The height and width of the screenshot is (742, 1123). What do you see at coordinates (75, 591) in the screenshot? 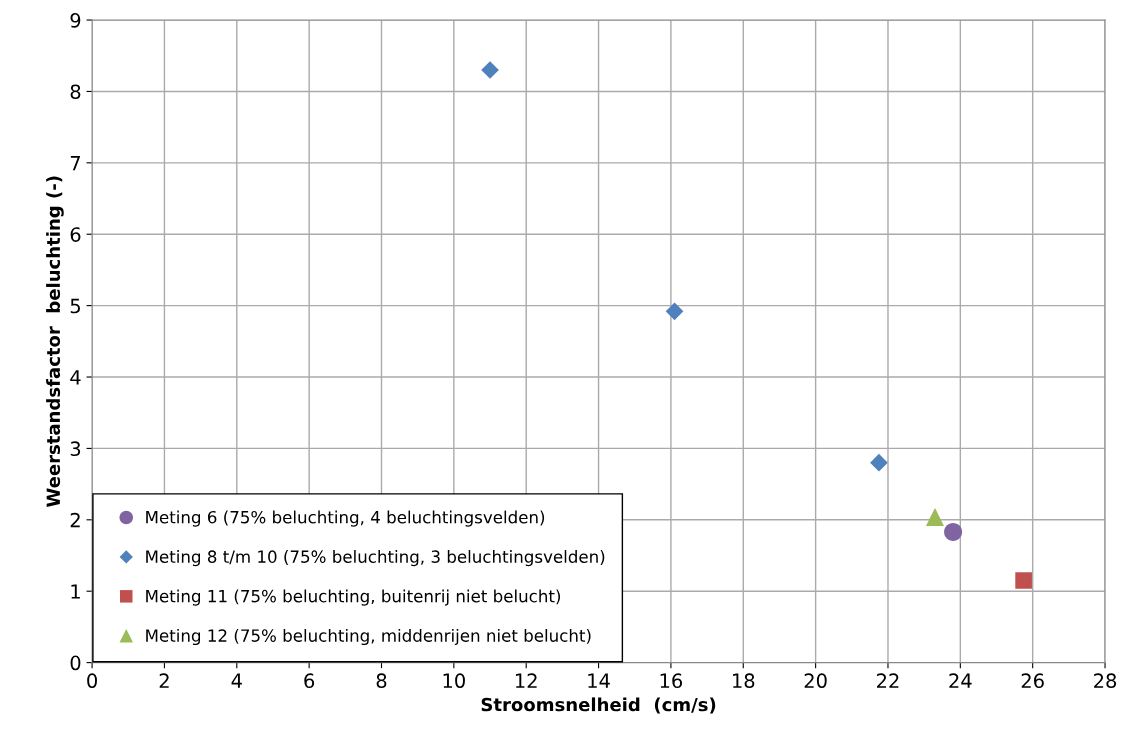
I see `y-tick-label: 1` at bounding box center [75, 591].